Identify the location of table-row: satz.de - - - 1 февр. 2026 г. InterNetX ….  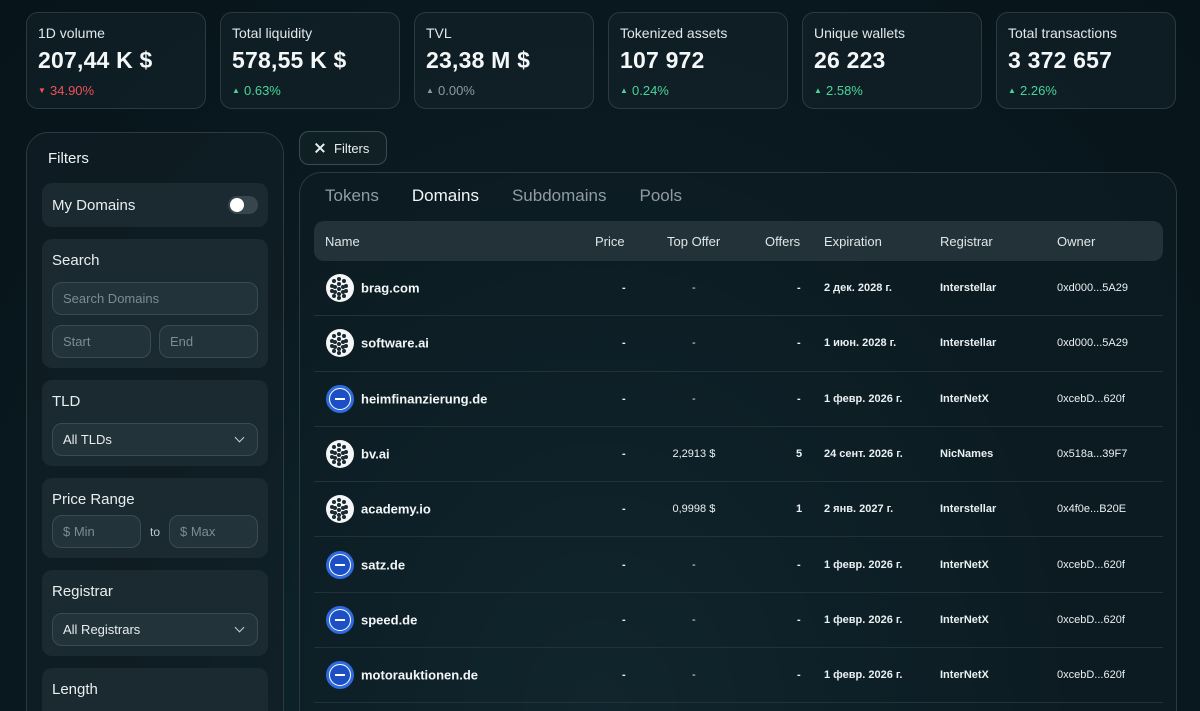
(738, 565).